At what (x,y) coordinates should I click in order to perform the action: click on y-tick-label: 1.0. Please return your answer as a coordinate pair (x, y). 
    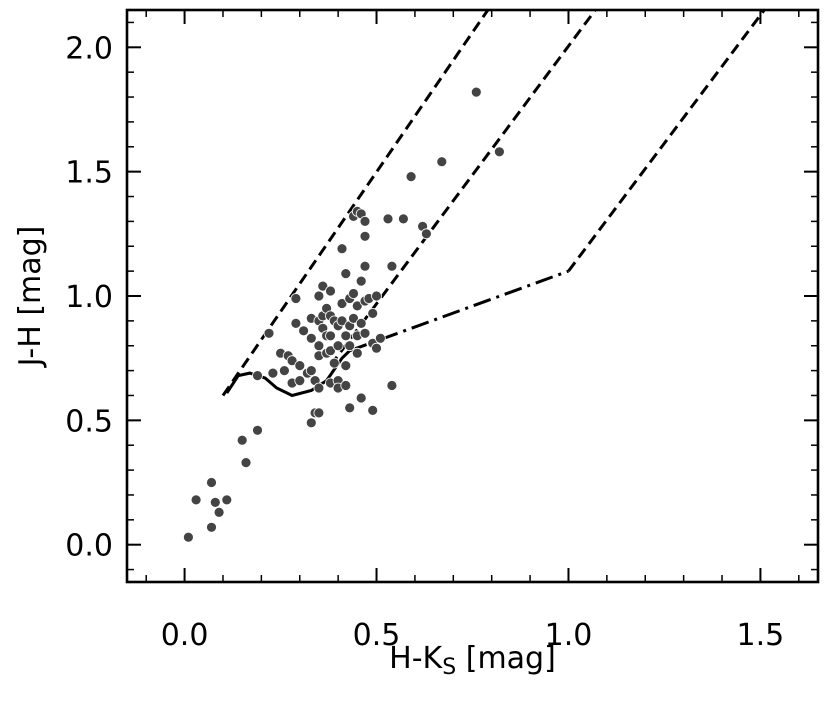
    Looking at the image, I should click on (89, 297).